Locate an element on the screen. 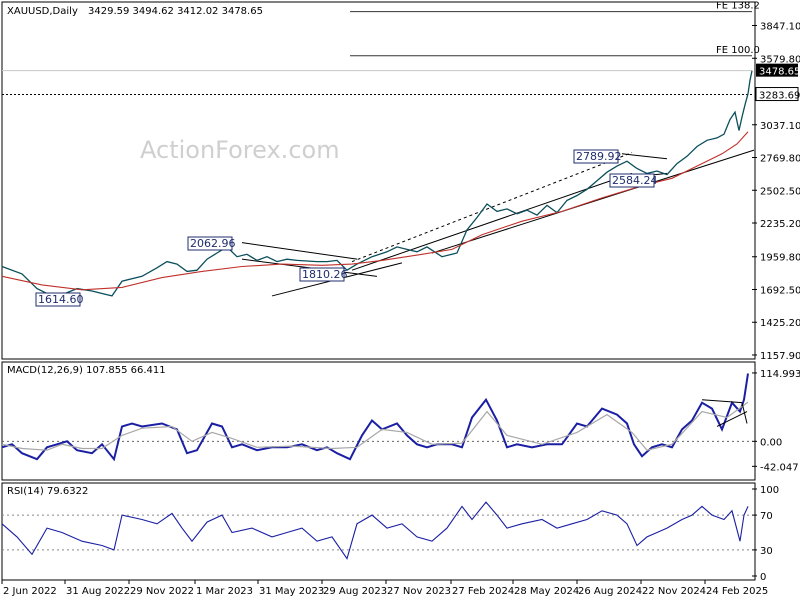 Image resolution: width=800 pixels, height=600 pixels. annotation-label: 2789.92 is located at coordinates (599, 156).